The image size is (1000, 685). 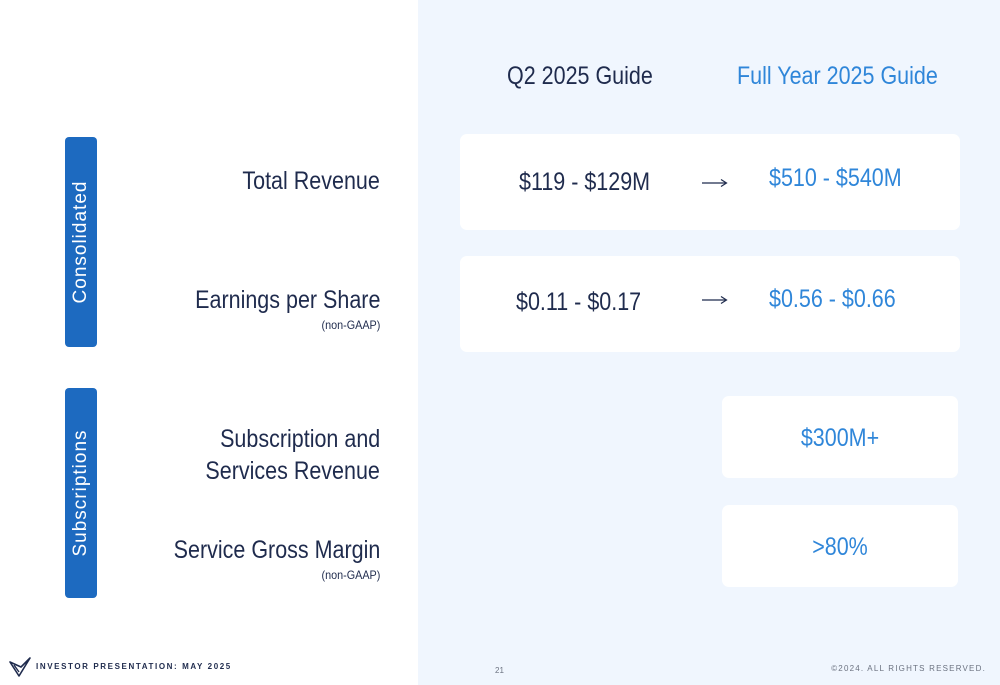 I want to click on row-label-eps: Earnings per Share, so click(x=287, y=300).